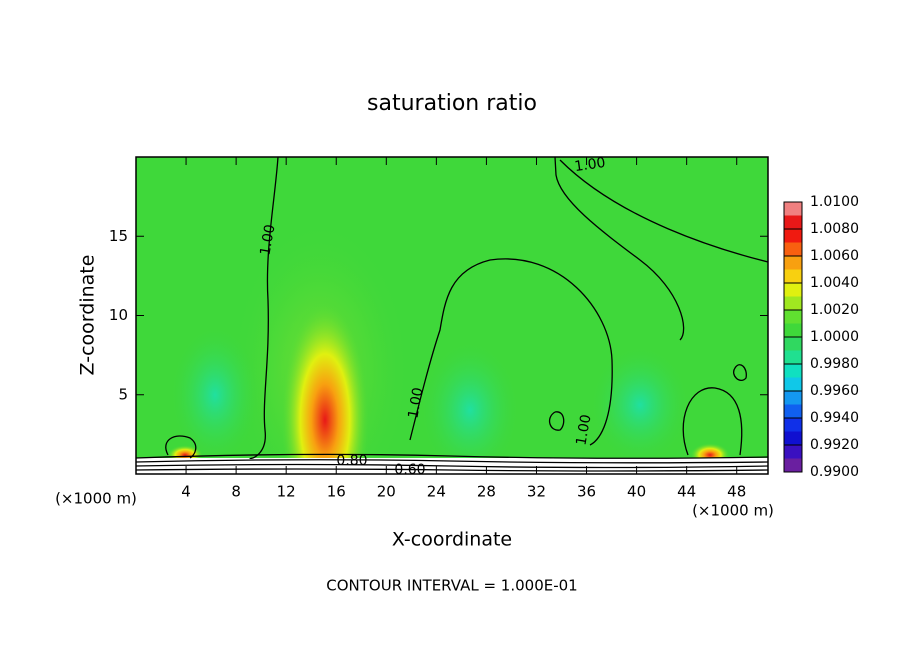  I want to click on x-tick-label: 36, so click(586, 492).